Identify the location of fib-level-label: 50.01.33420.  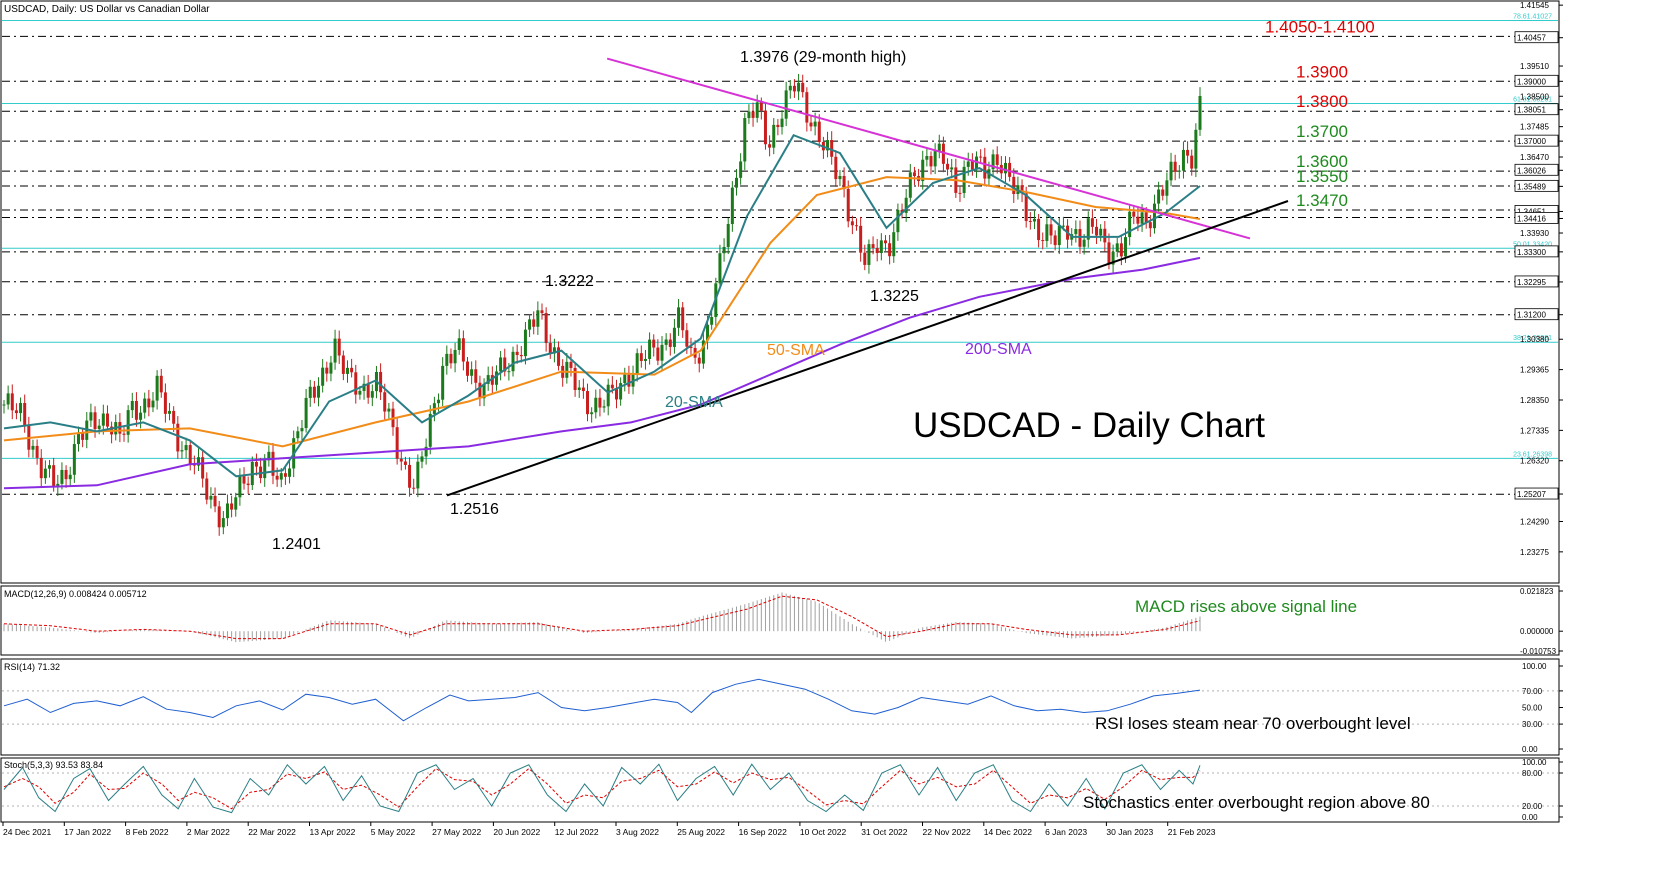
(1532, 244).